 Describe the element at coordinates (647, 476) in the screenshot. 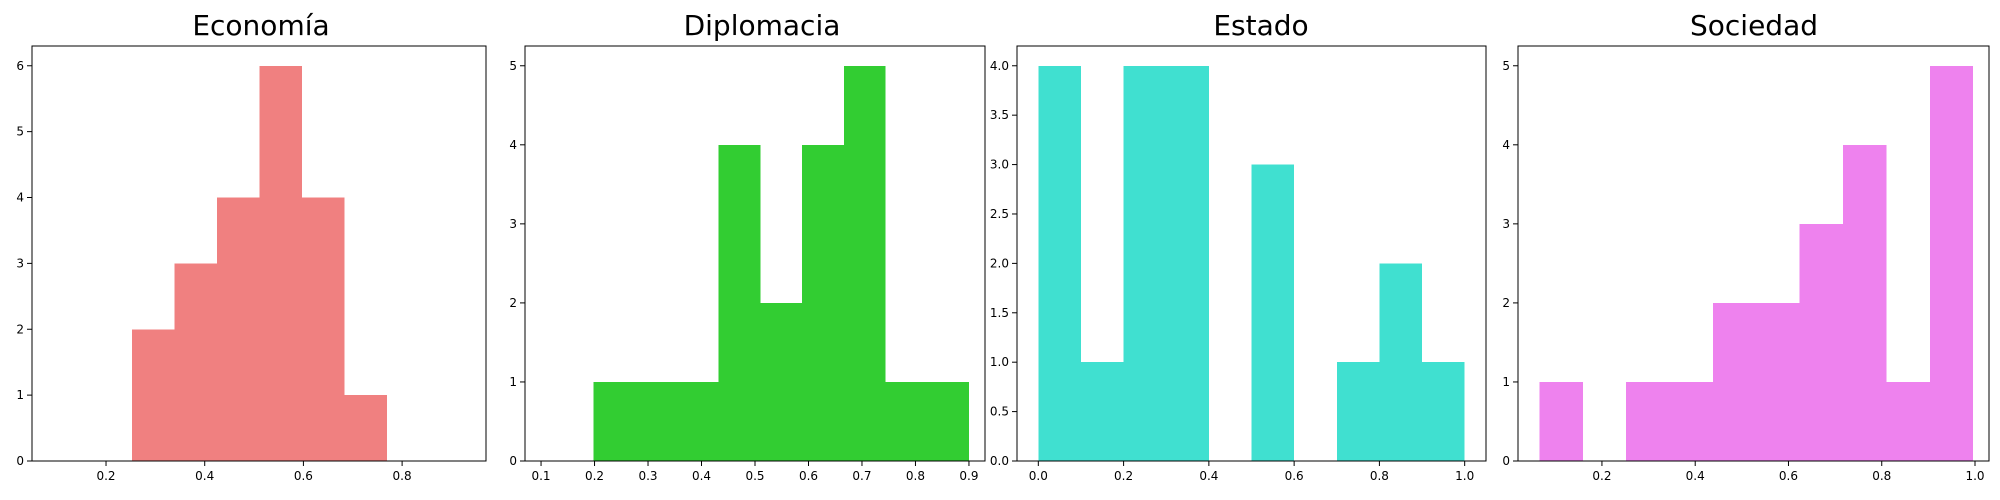

I see `x-tick-label: 0.3` at that location.